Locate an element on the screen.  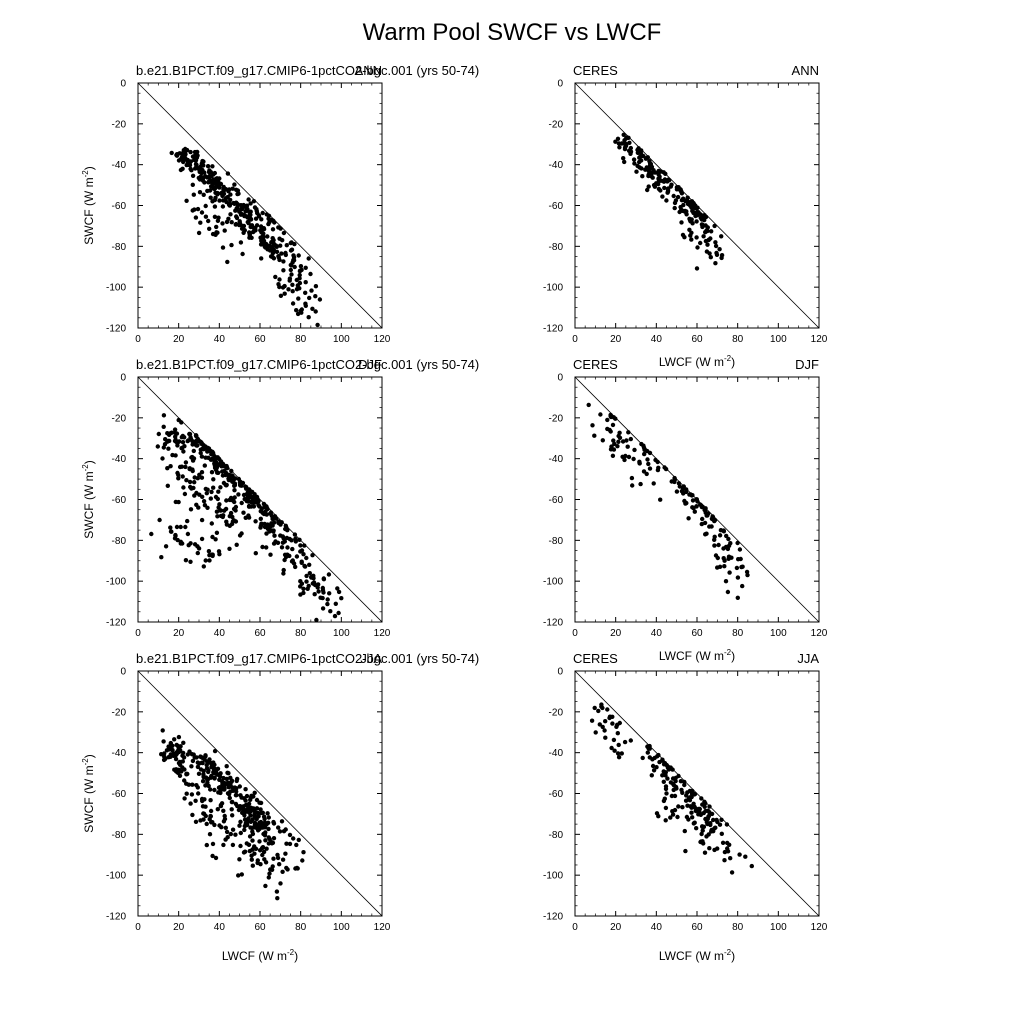
panel-left-label: CERES is located at coordinates (595, 70).